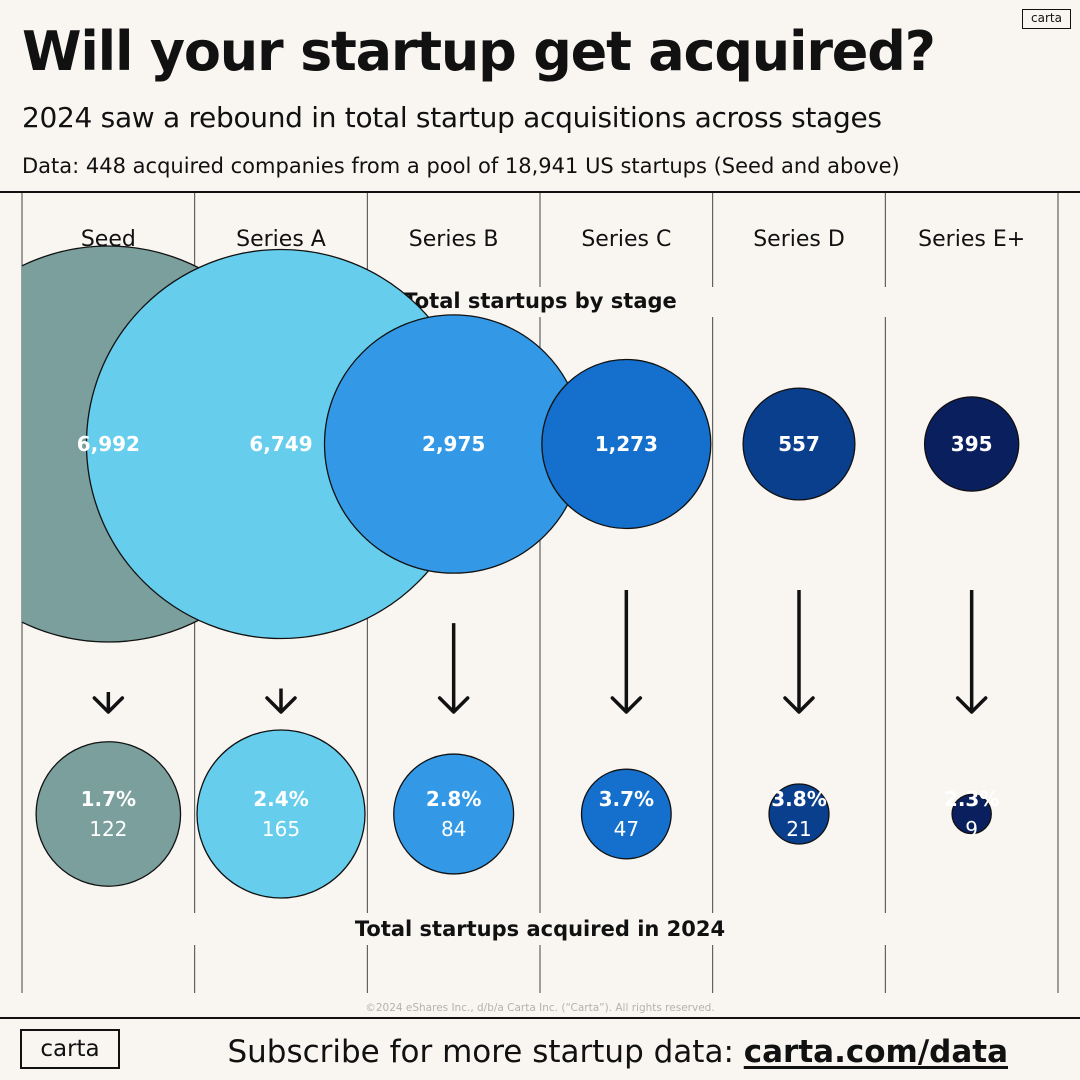 Image resolution: width=1080 pixels, height=1080 pixels. Describe the element at coordinates (281, 829) in the screenshot. I see `acquired-count-label: 165` at that location.